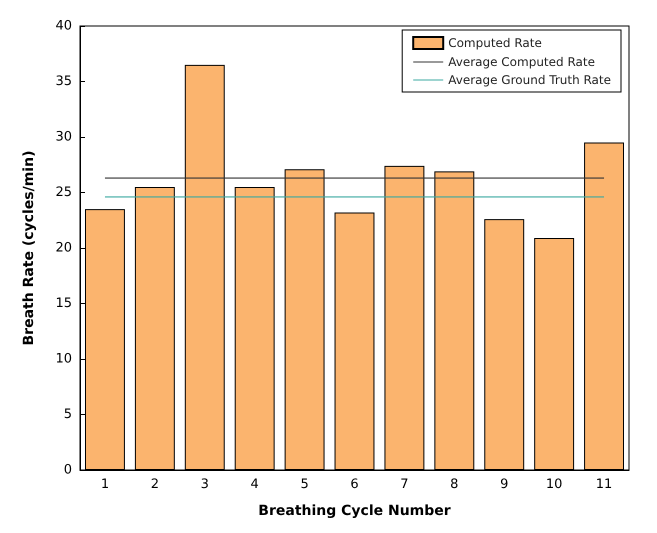 Image resolution: width=657 pixels, height=533 pixels. Describe the element at coordinates (254, 484) in the screenshot. I see `x-tick-label: 4` at that location.